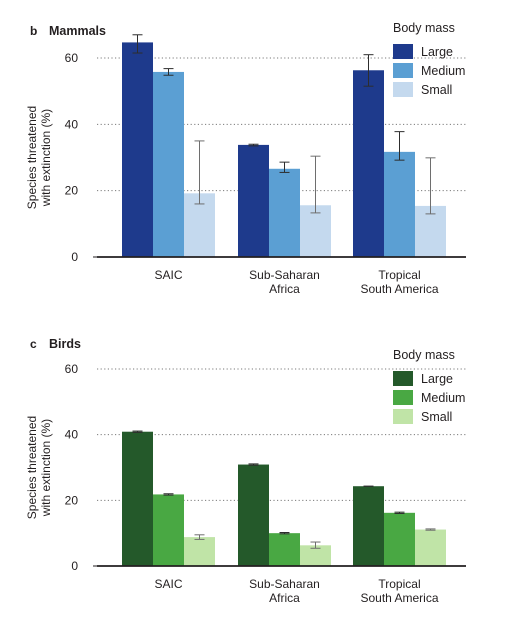 The height and width of the screenshot is (622, 507). I want to click on panel-title: Birds, so click(65, 344).